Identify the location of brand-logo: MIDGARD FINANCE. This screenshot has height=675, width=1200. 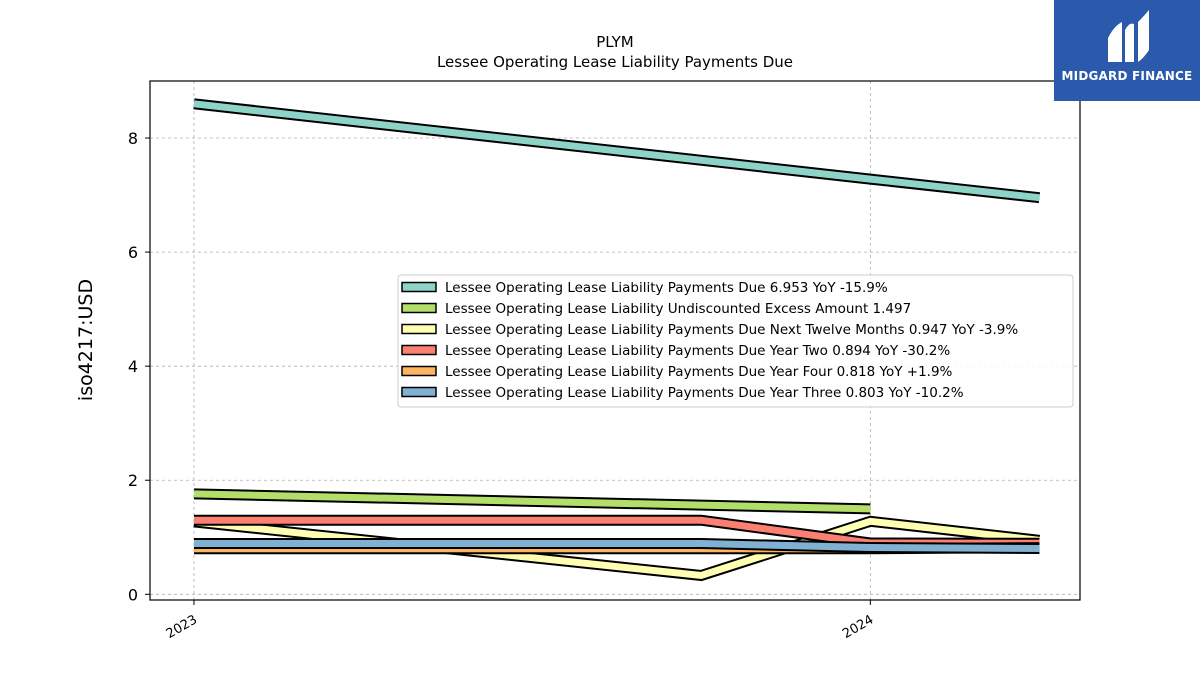
(1127, 50).